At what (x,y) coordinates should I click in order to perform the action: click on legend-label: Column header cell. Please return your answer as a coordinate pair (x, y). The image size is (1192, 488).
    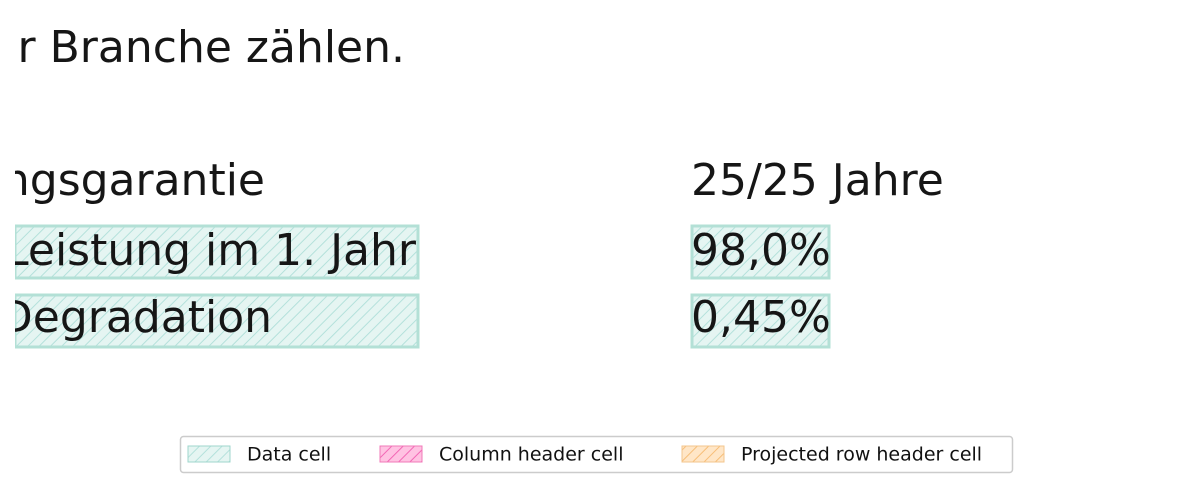
    Looking at the image, I should click on (531, 455).